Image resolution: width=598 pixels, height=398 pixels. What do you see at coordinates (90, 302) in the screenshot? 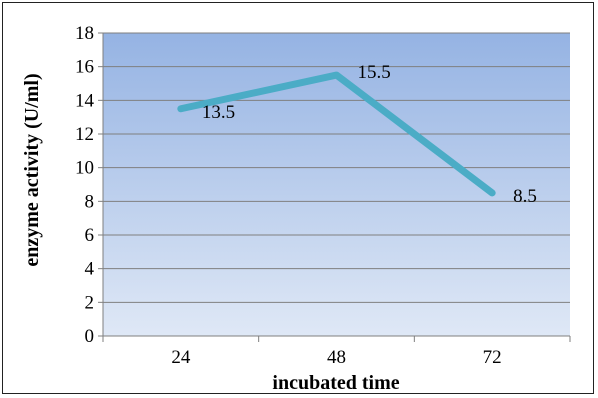
I see `y-tick-label: 2` at bounding box center [90, 302].